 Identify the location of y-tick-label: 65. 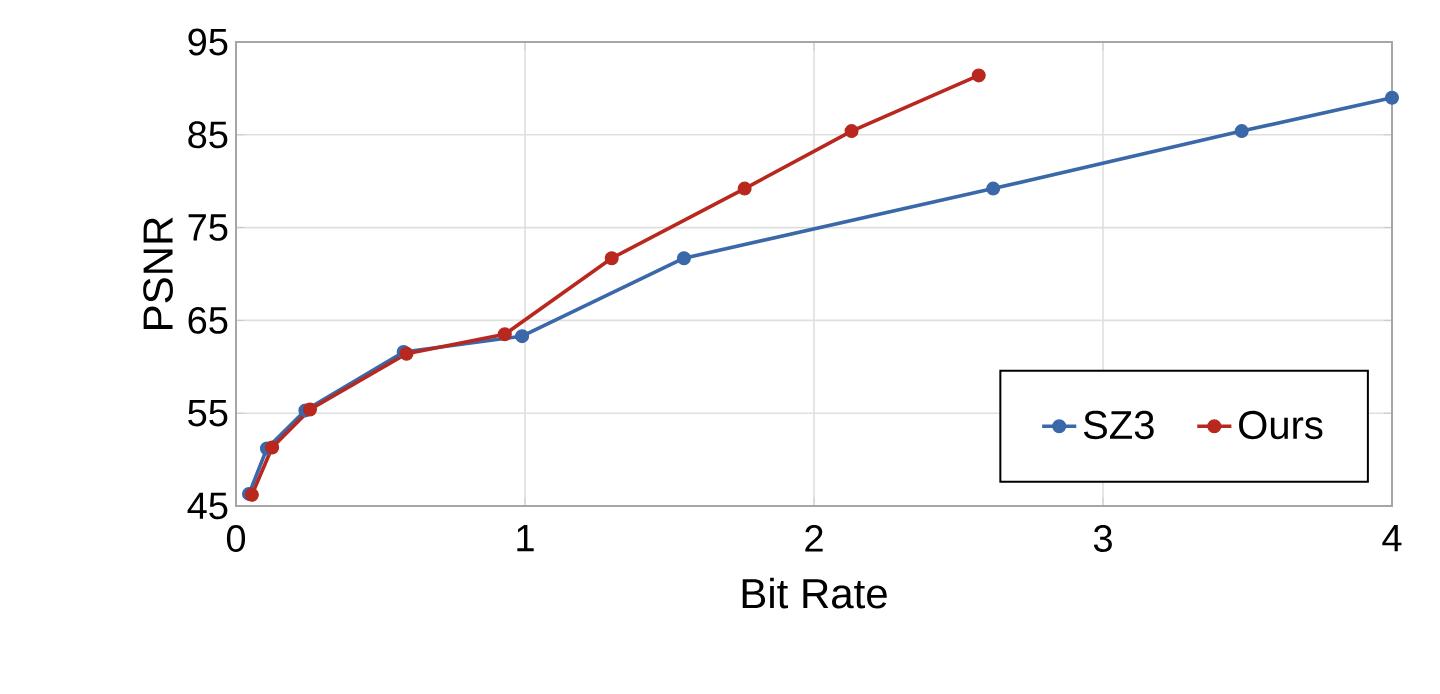
(208, 320).